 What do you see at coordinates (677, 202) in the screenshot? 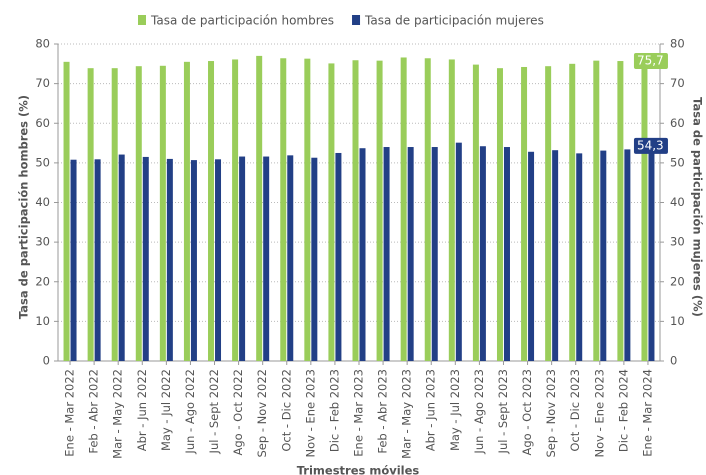
I see `y2-tick-label: 40` at bounding box center [677, 202].